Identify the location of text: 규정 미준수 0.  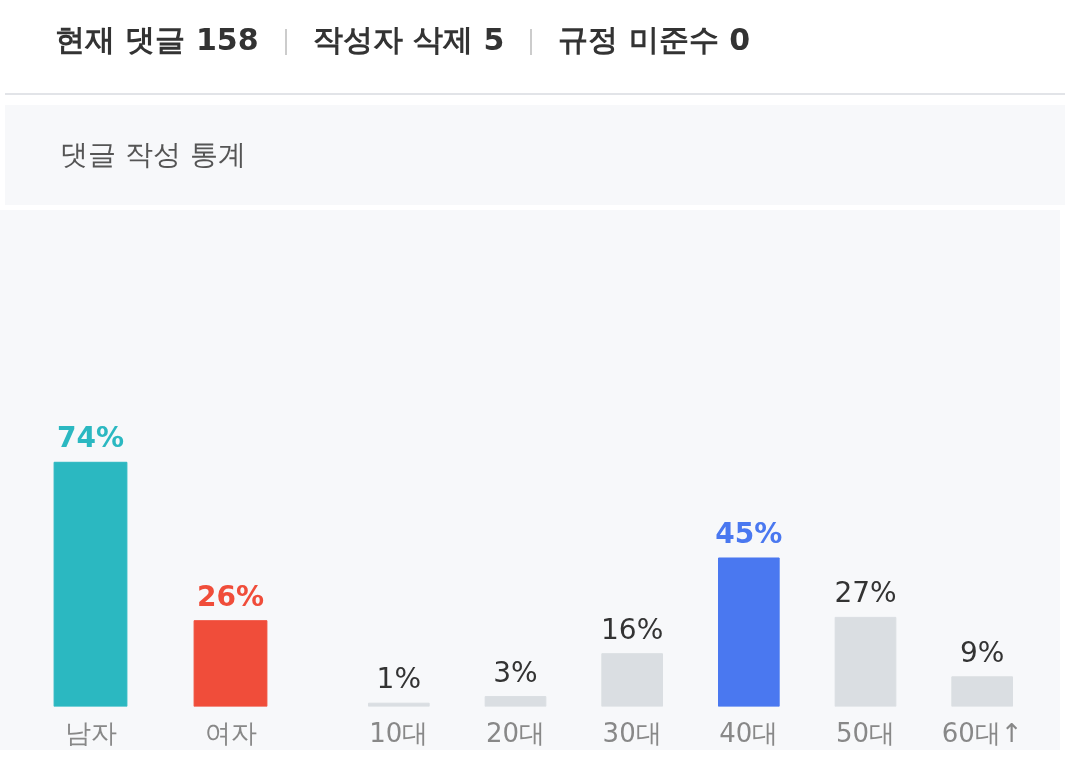
(654, 39).